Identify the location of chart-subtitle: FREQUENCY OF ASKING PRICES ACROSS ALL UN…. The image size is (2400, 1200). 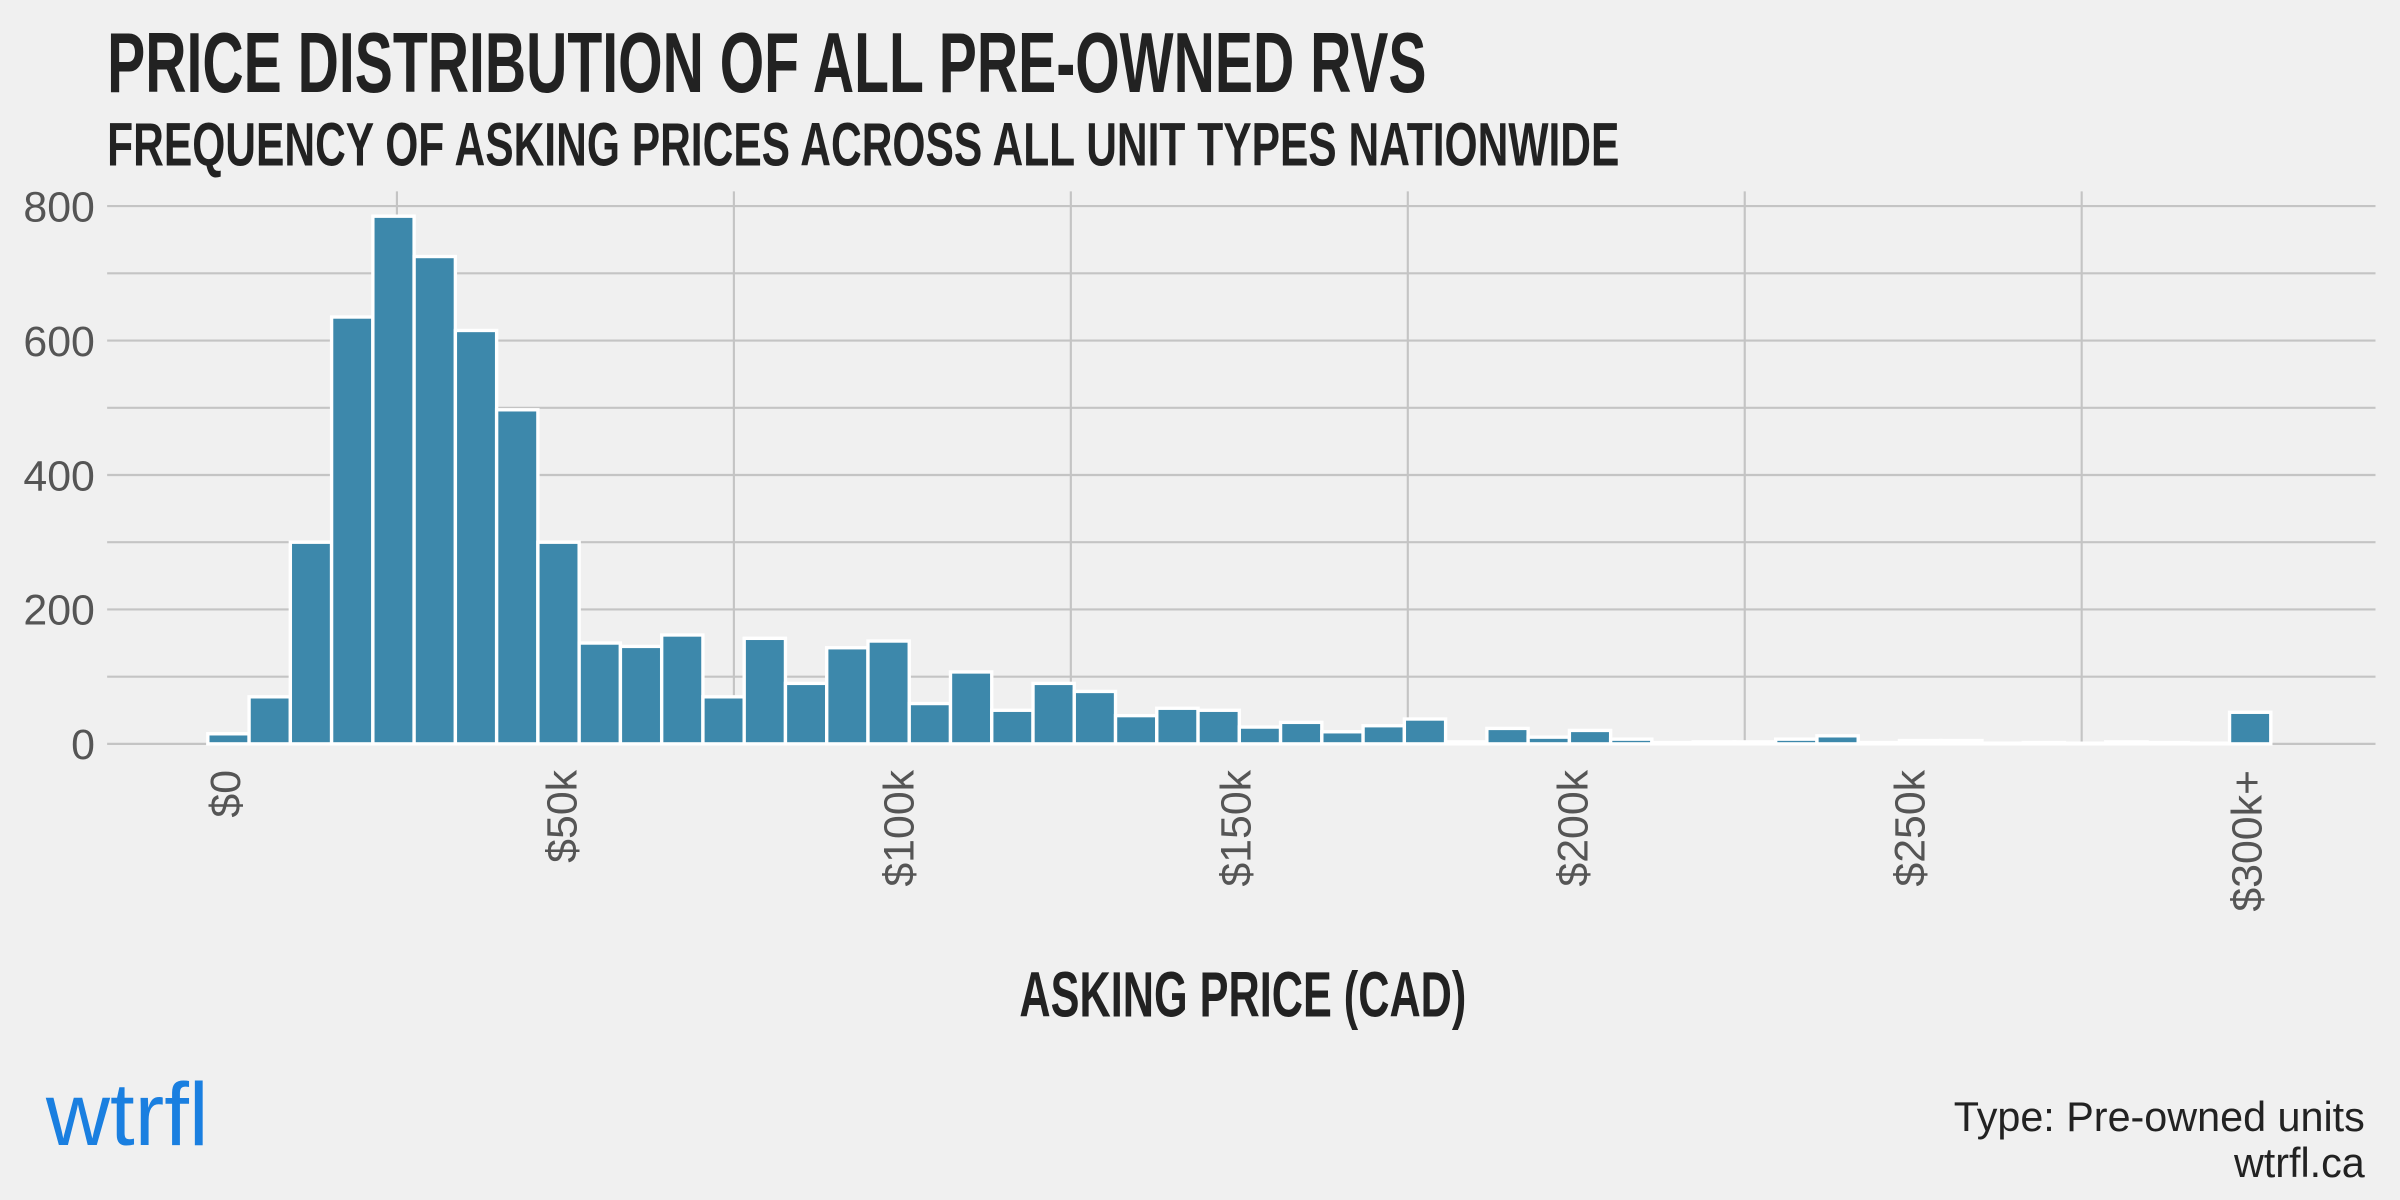
(863, 144).